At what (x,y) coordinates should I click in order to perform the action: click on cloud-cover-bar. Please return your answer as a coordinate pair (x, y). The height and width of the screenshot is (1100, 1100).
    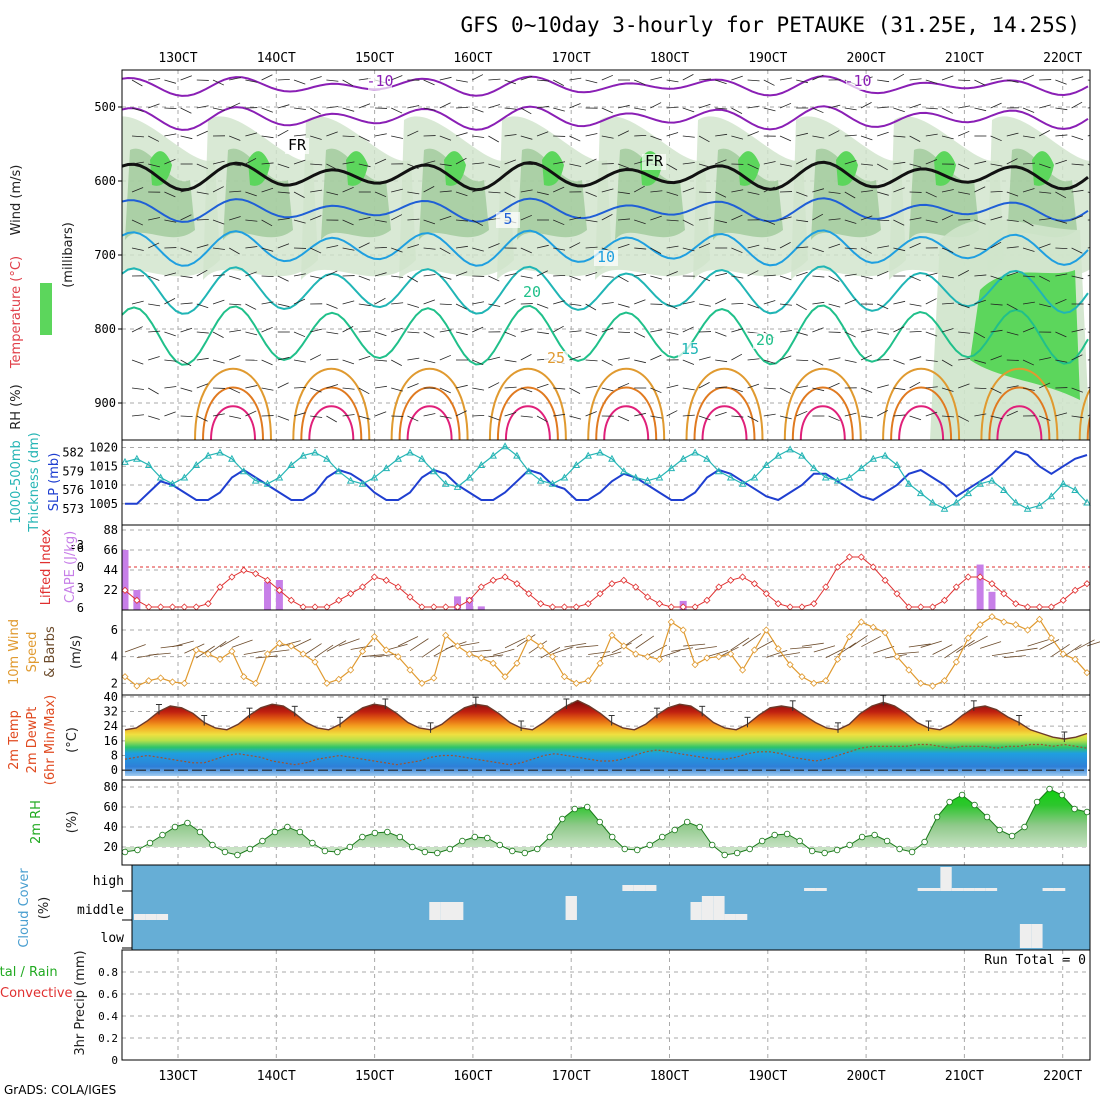
    Looking at the image, I should click on (730, 917).